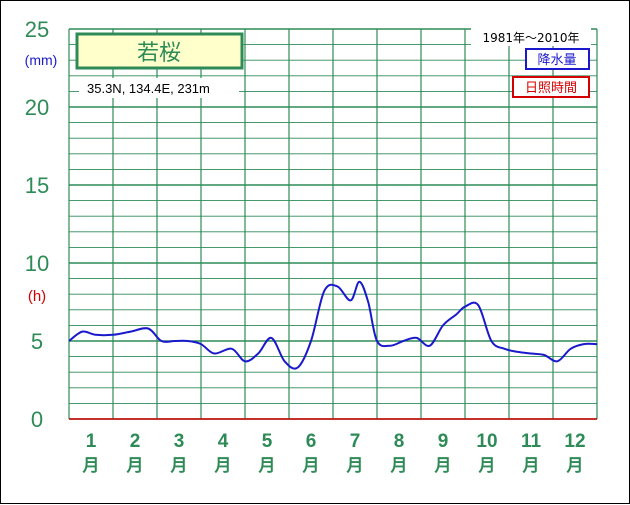  Describe the element at coordinates (159, 53) in the screenshot. I see `station-name: 若桜` at that location.